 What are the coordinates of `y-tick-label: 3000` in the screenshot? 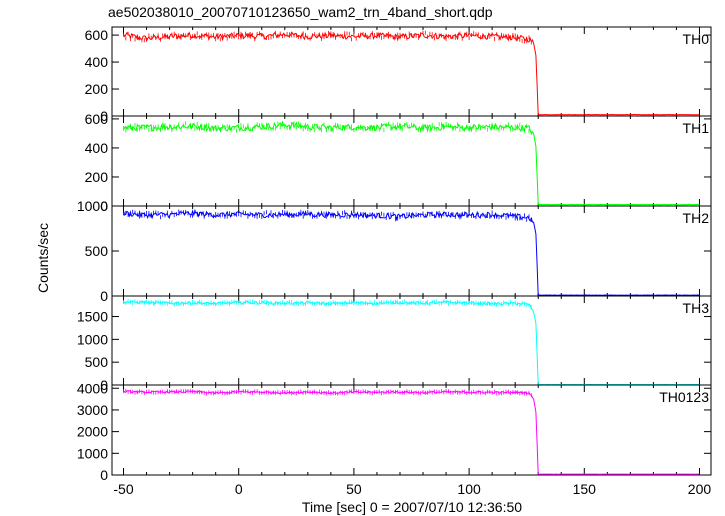 It's located at (92, 410).